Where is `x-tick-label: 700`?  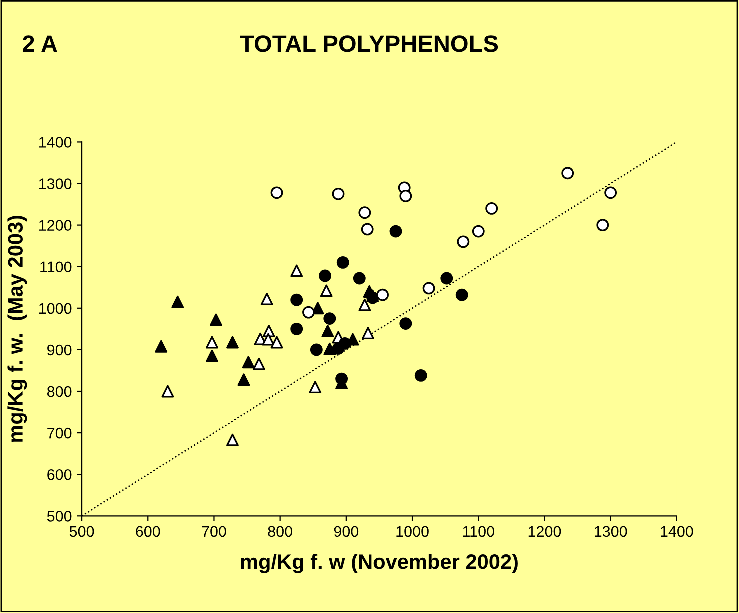
x-tick-label: 700 is located at coordinates (214, 532).